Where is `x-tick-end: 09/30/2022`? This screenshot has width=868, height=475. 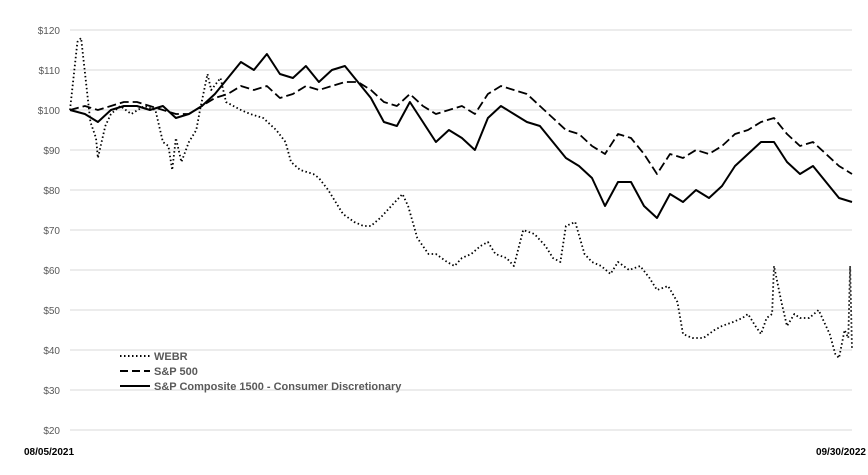
x-tick-end: 09/30/2022 is located at coordinates (841, 452).